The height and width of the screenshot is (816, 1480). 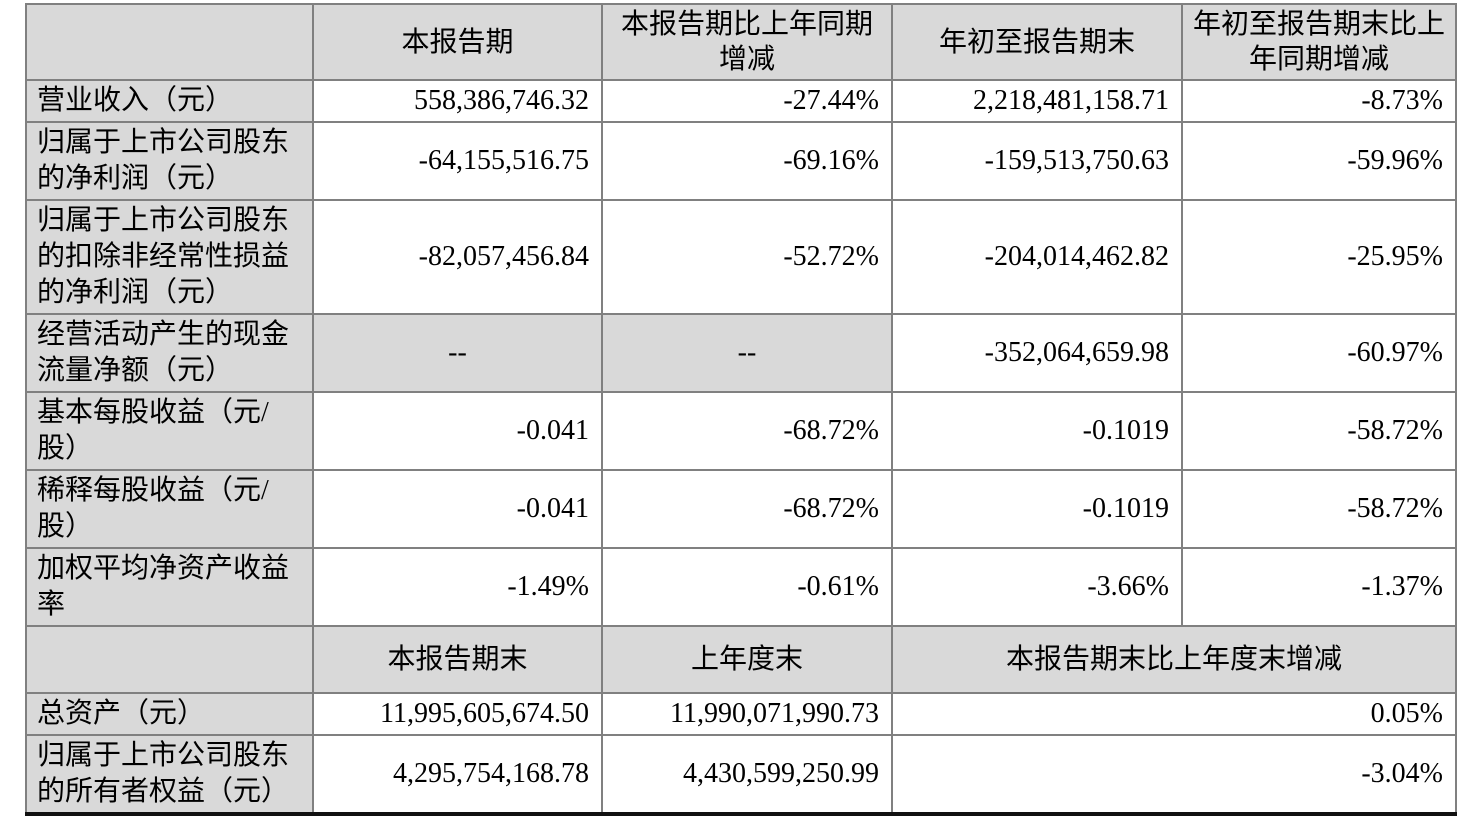 What do you see at coordinates (1037, 257) in the screenshot?
I see `value-cell: -204,014,462.82` at bounding box center [1037, 257].